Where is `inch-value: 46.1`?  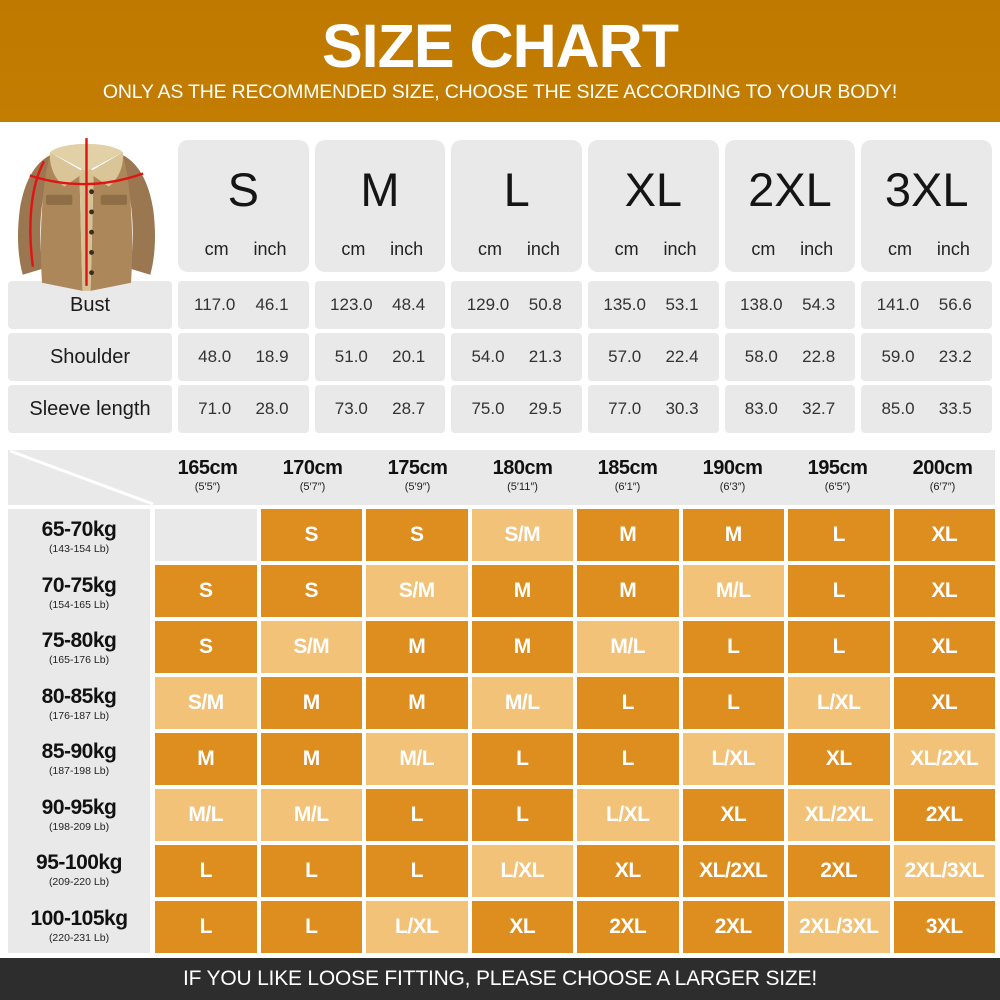
inch-value: 46.1 is located at coordinates (272, 304).